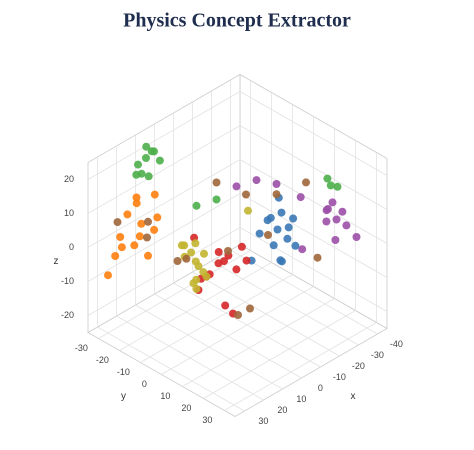  I want to click on y-tick-label: 20, so click(186, 408).